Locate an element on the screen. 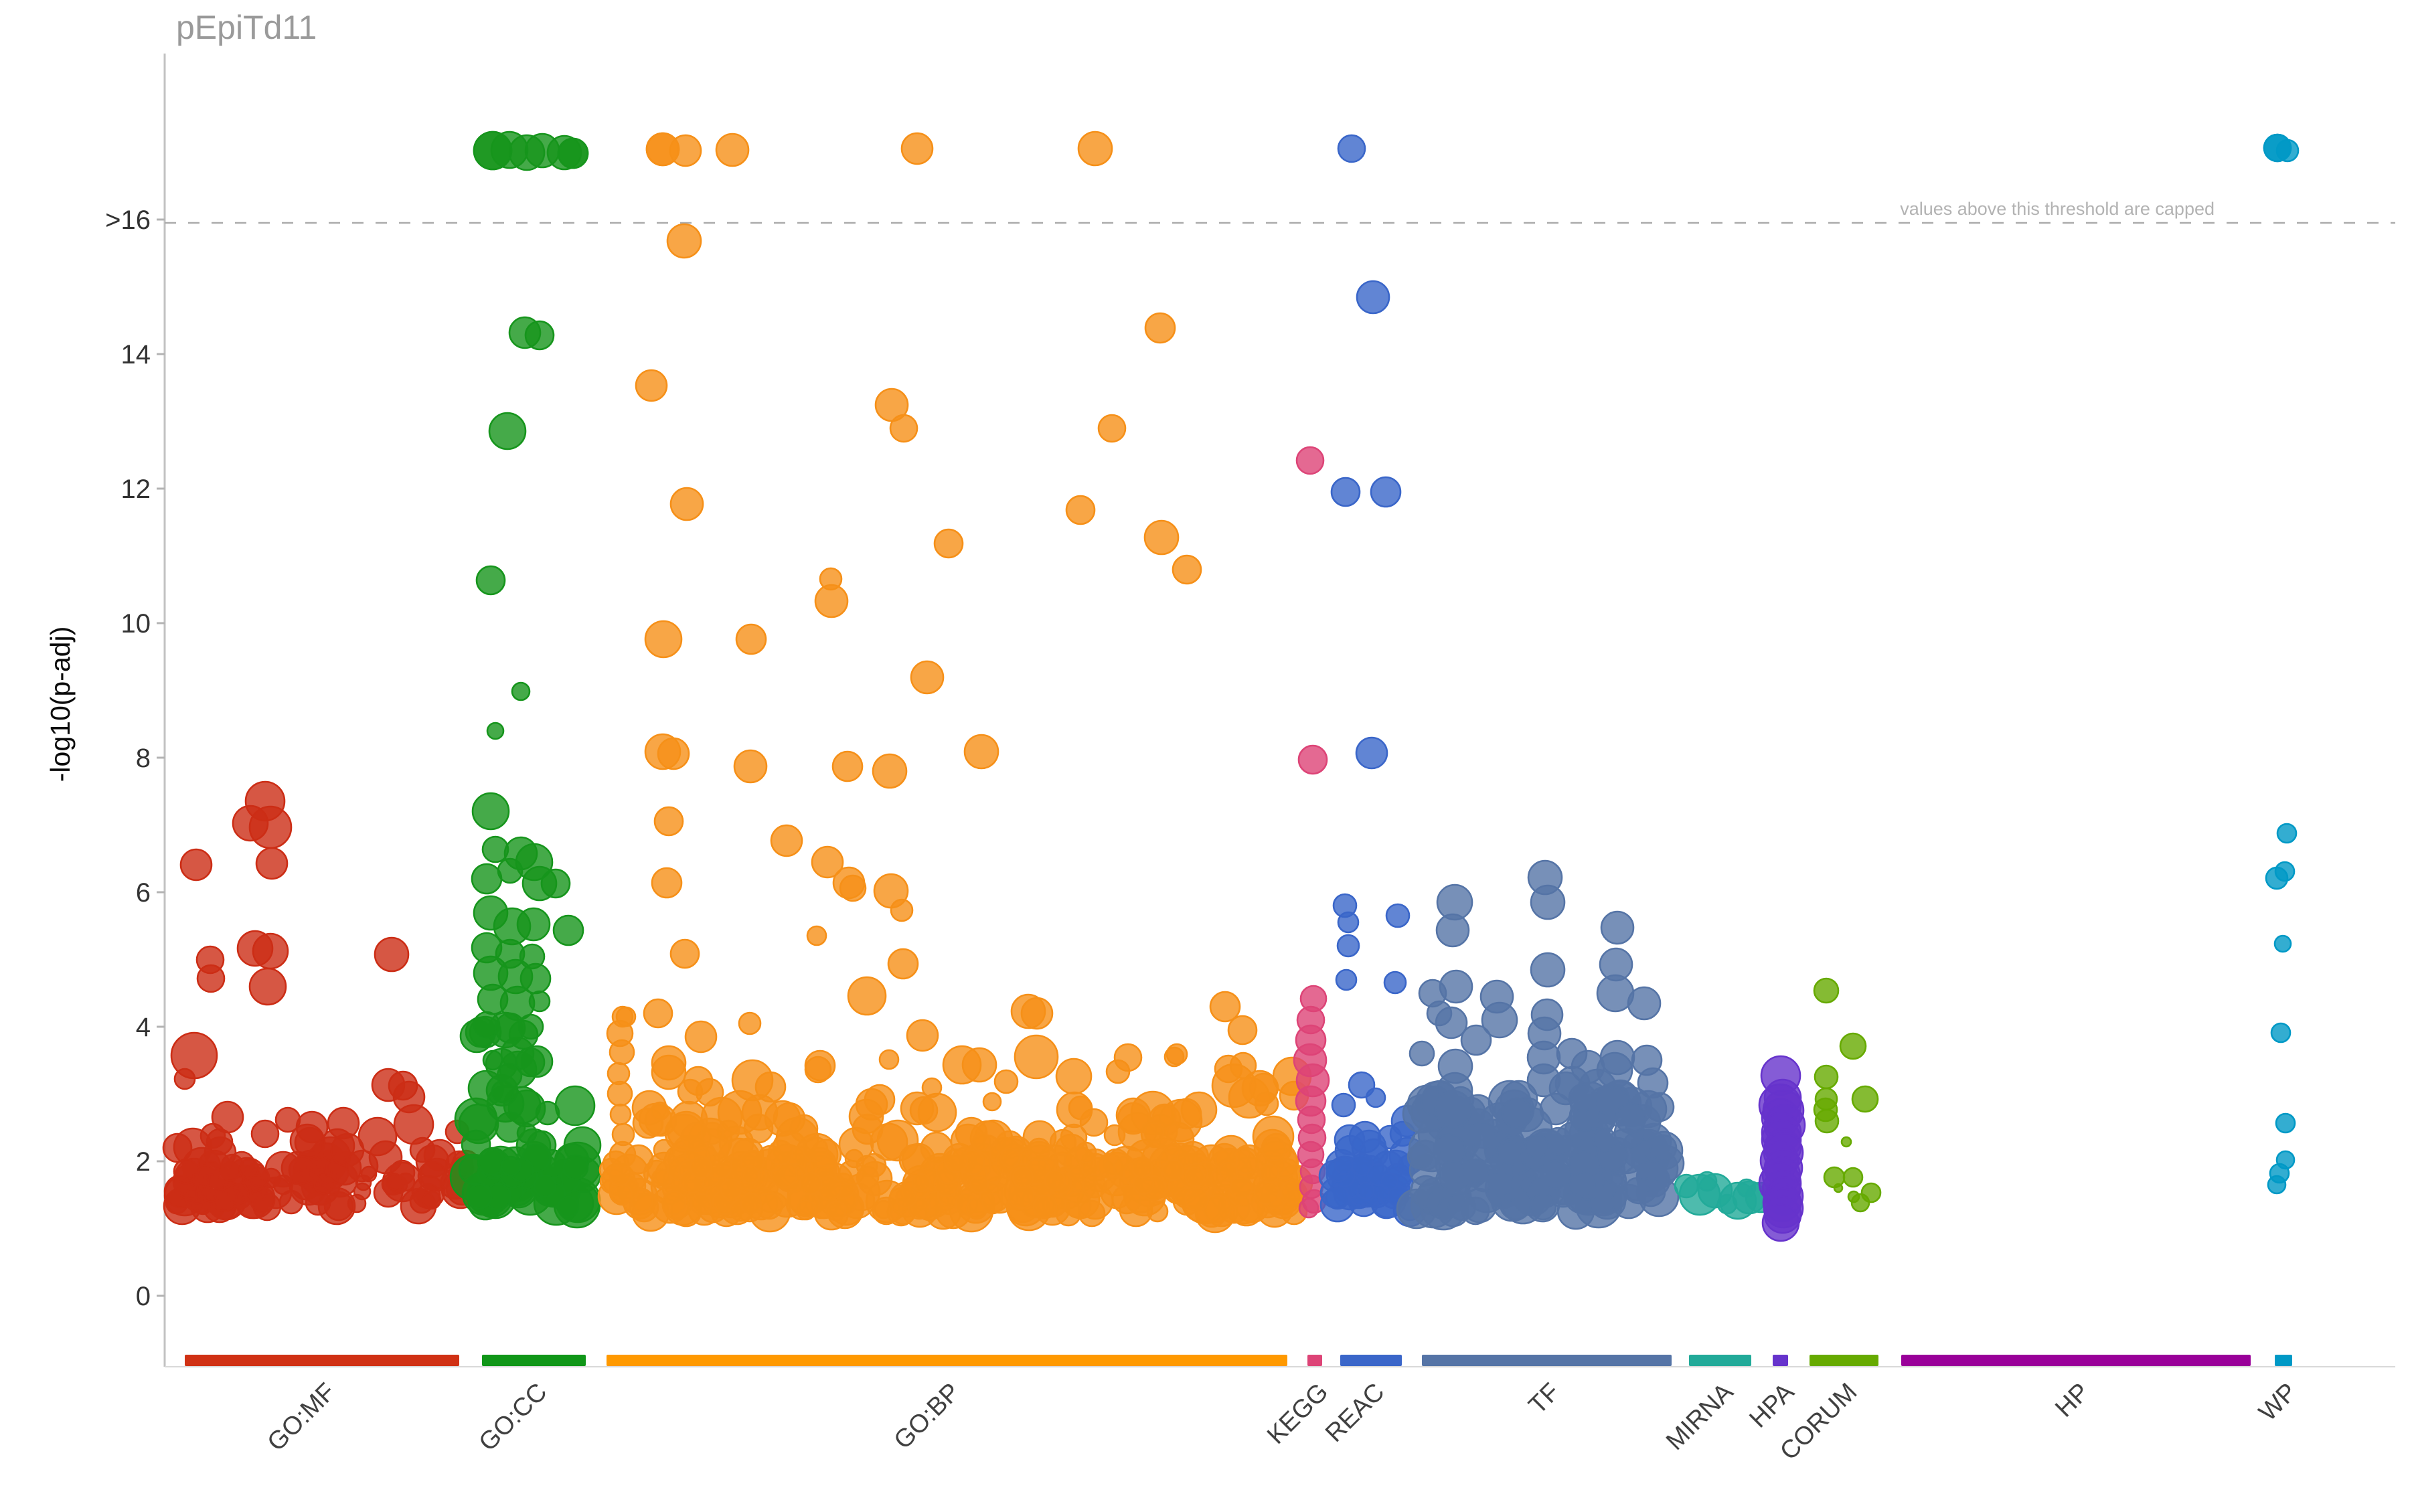  svg-text: 14 is located at coordinates (136, 354).